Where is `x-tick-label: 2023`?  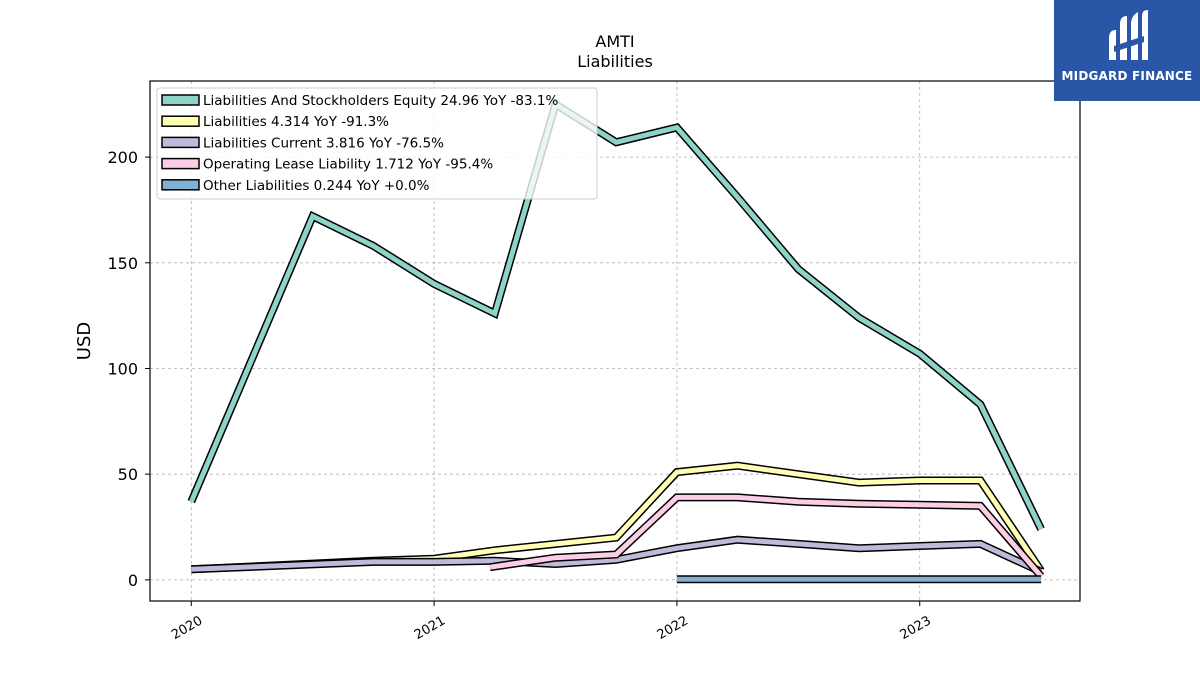
x-tick-label: 2023 is located at coordinates (916, 628).